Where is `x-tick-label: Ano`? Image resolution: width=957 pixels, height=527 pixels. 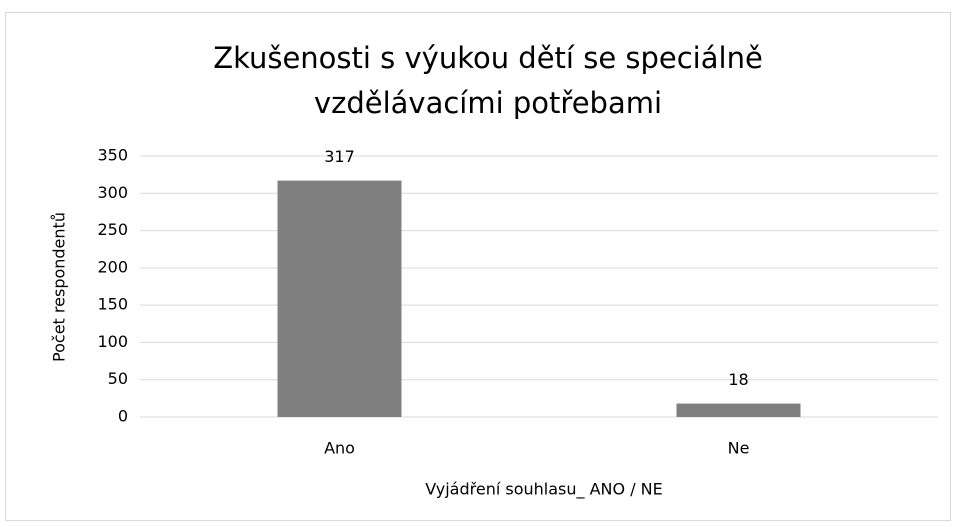
x-tick-label: Ano is located at coordinates (339, 448).